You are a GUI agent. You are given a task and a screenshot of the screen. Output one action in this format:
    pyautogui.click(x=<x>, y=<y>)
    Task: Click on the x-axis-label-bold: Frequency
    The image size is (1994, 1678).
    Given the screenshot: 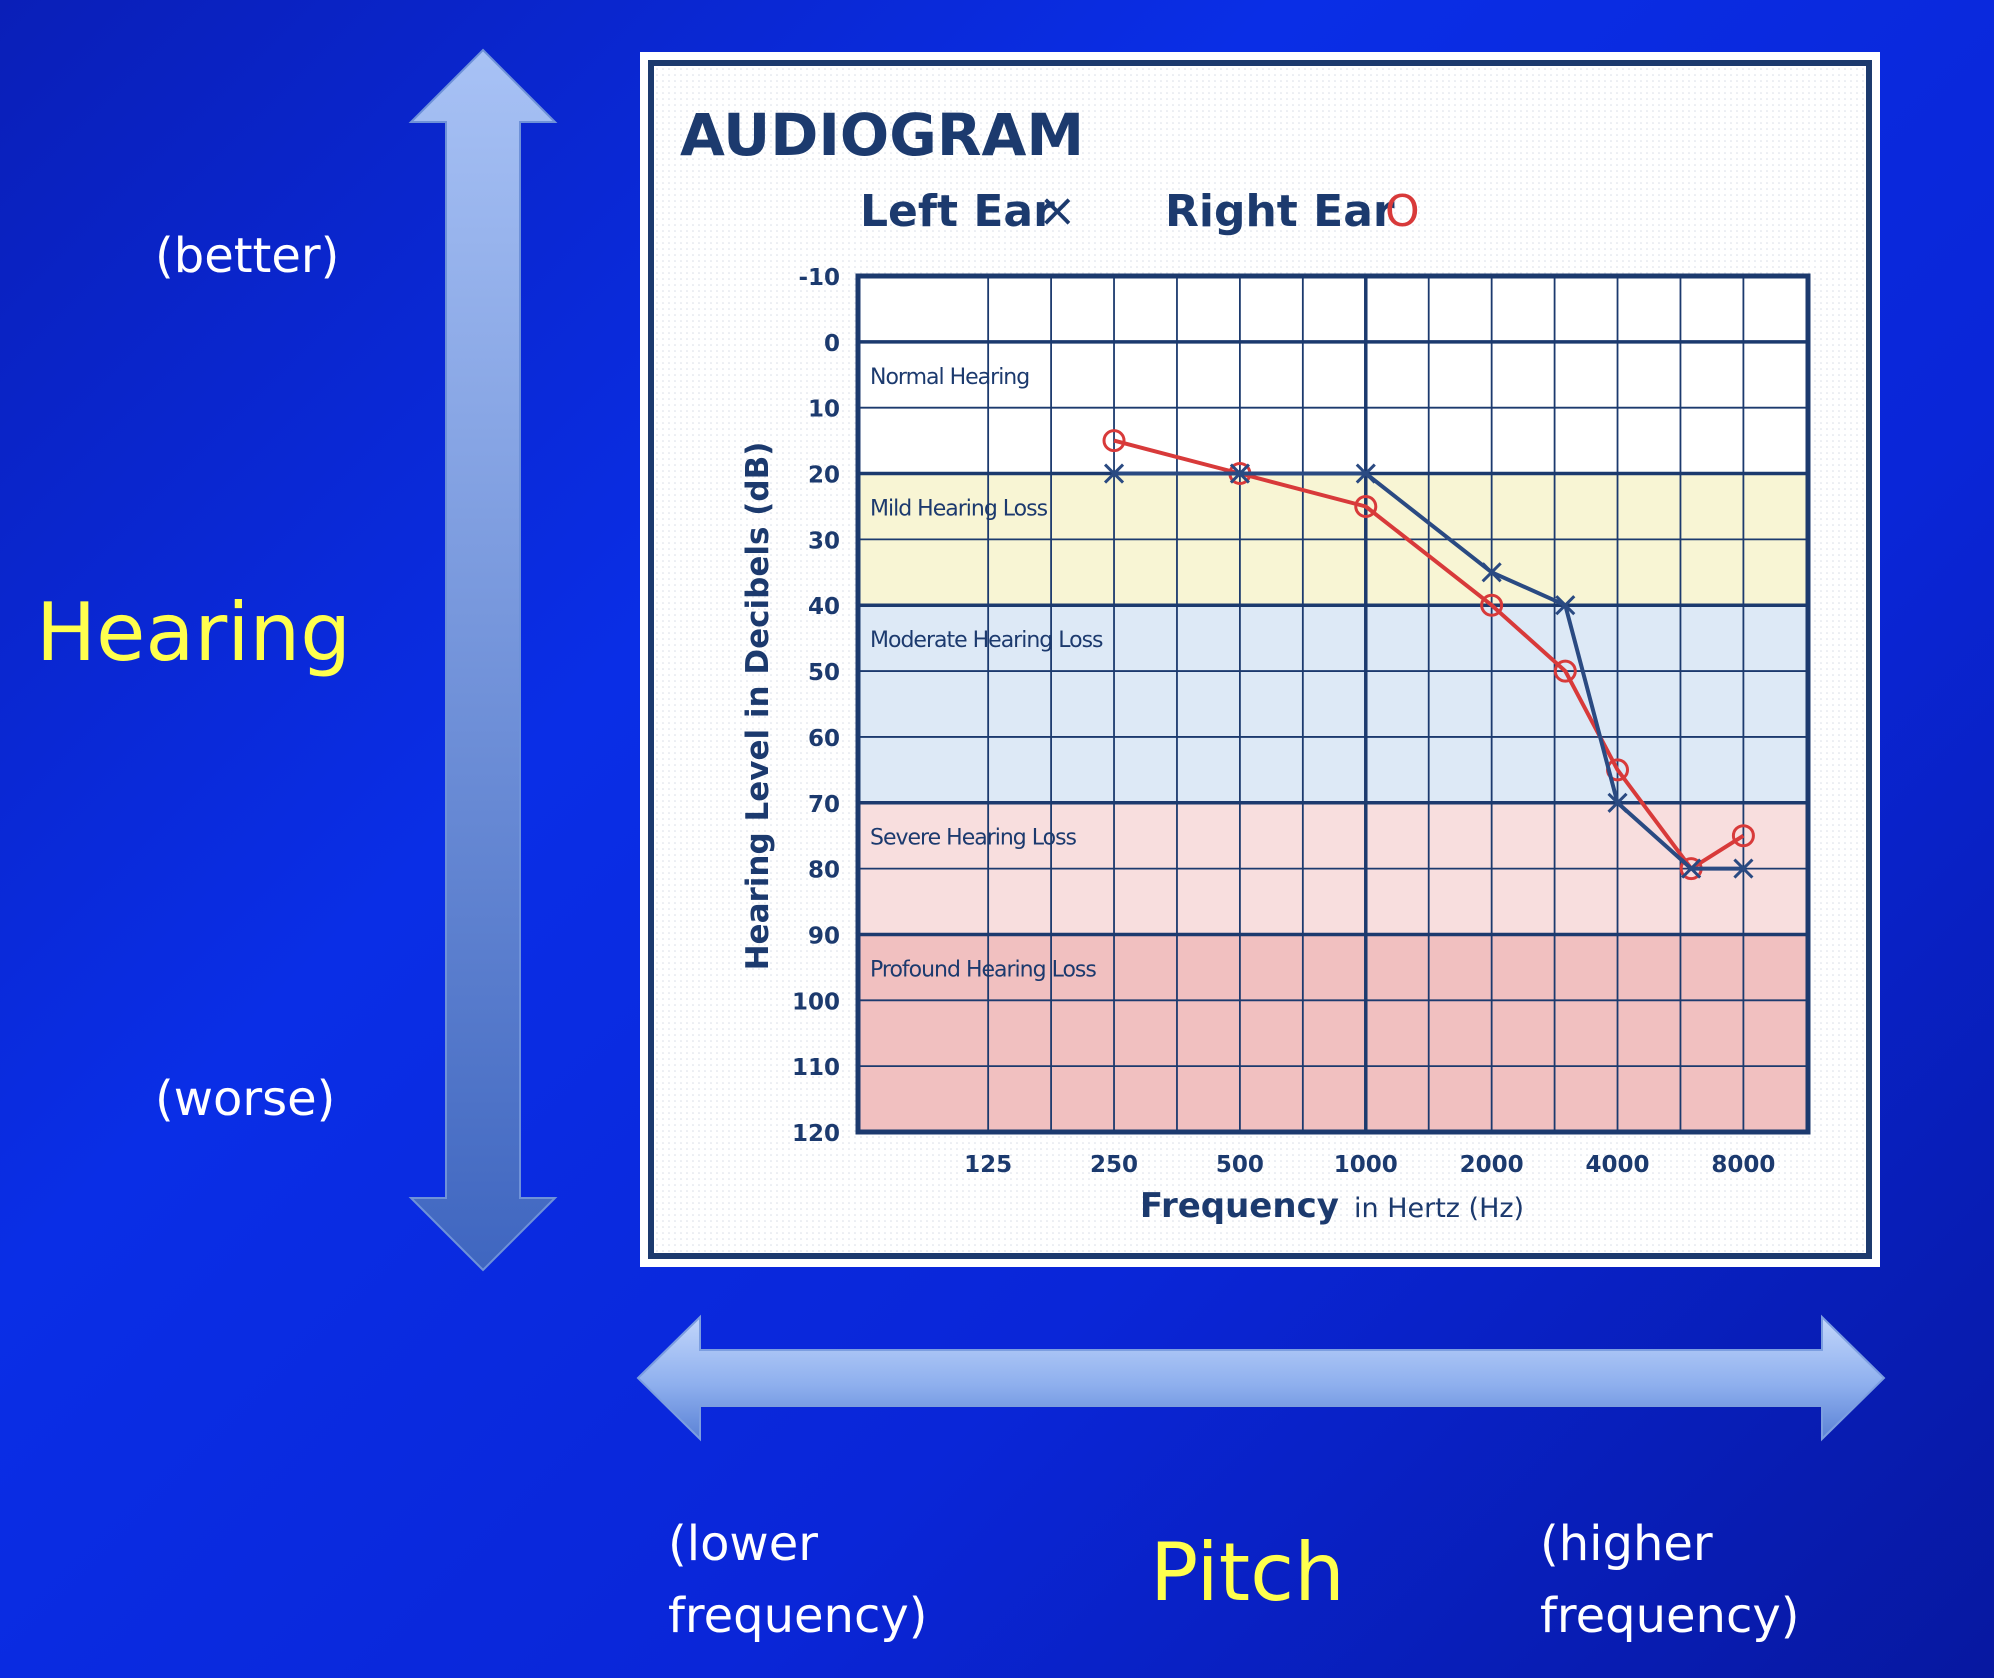 What is the action you would take?
    pyautogui.click(x=1239, y=1206)
    